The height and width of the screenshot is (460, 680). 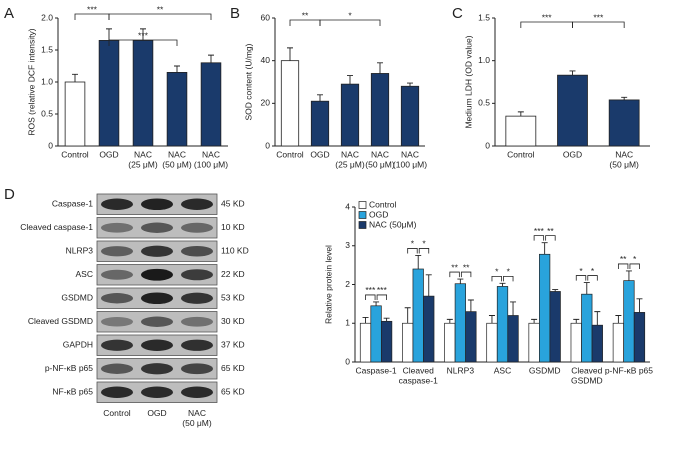 I want to click on x-tick-label: (50 μM), so click(x=177, y=164).